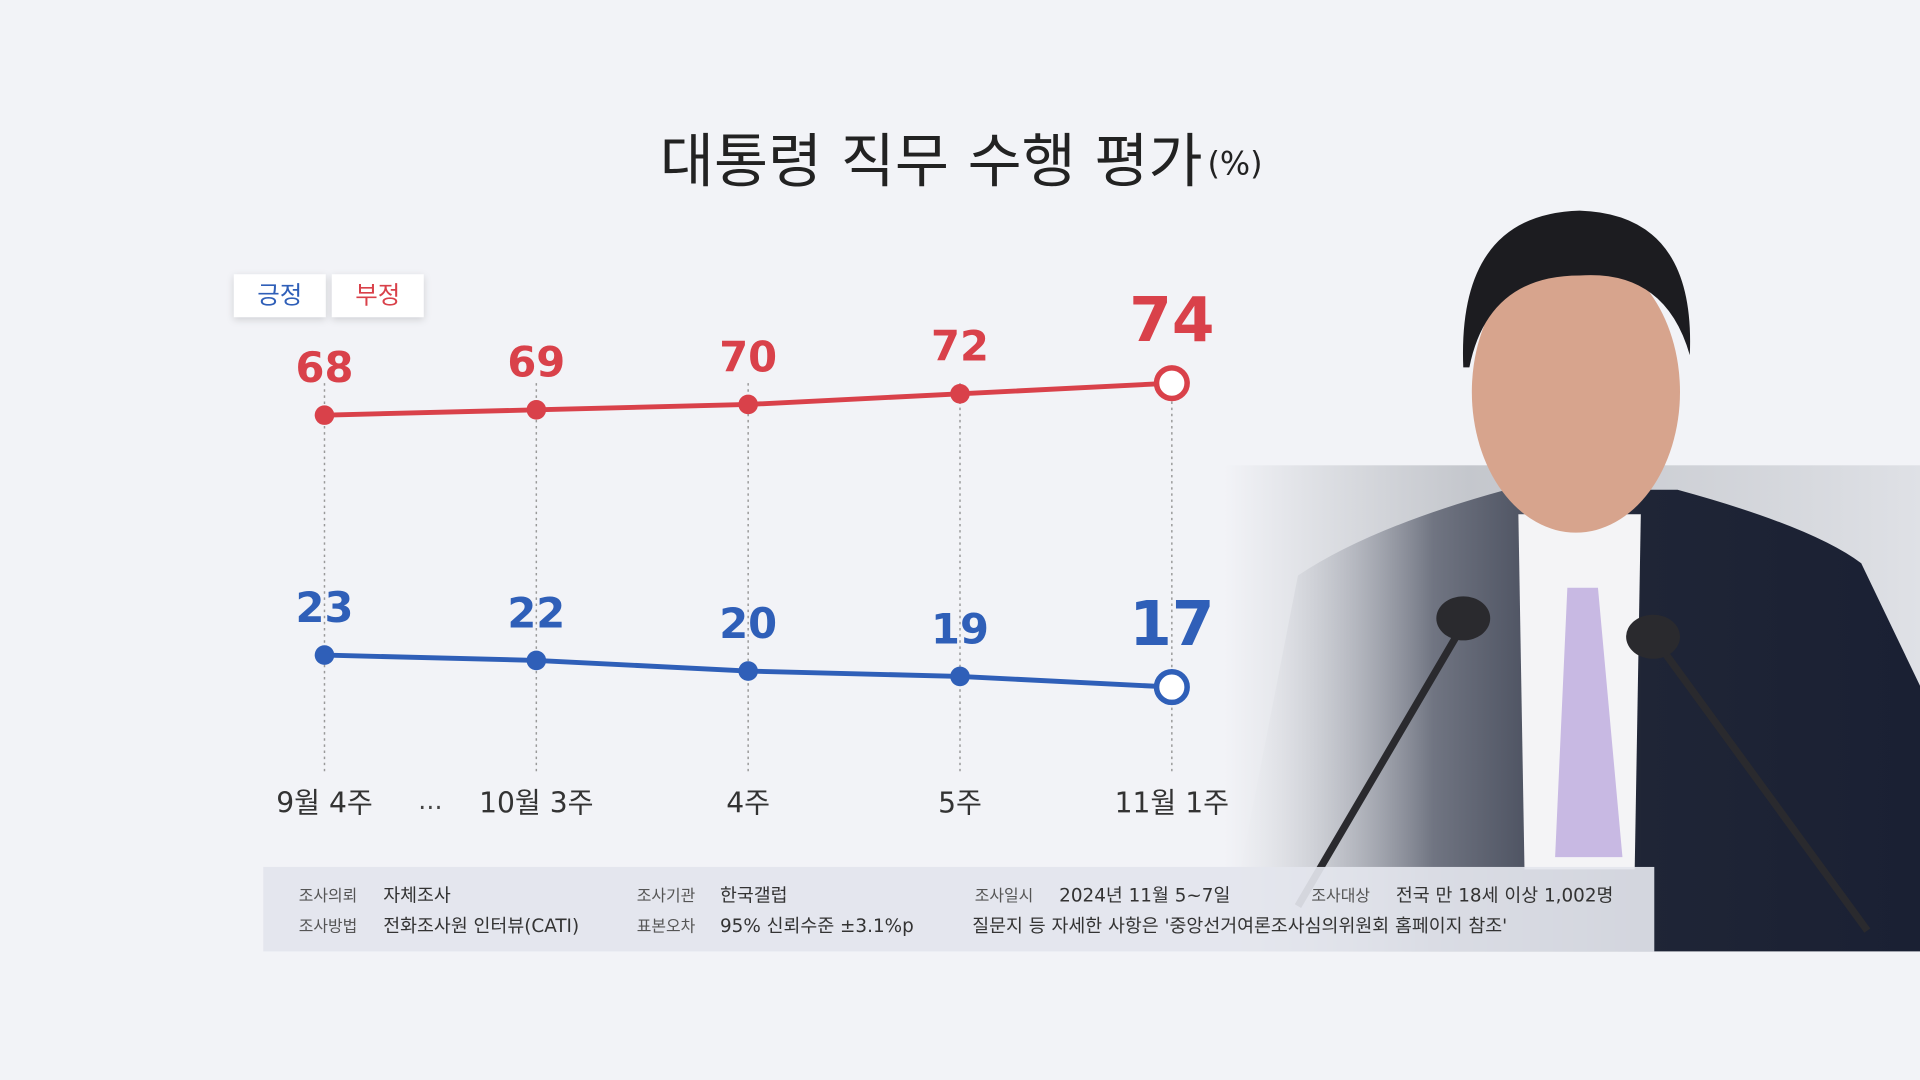  I want to click on value-label: 69, so click(536, 362).